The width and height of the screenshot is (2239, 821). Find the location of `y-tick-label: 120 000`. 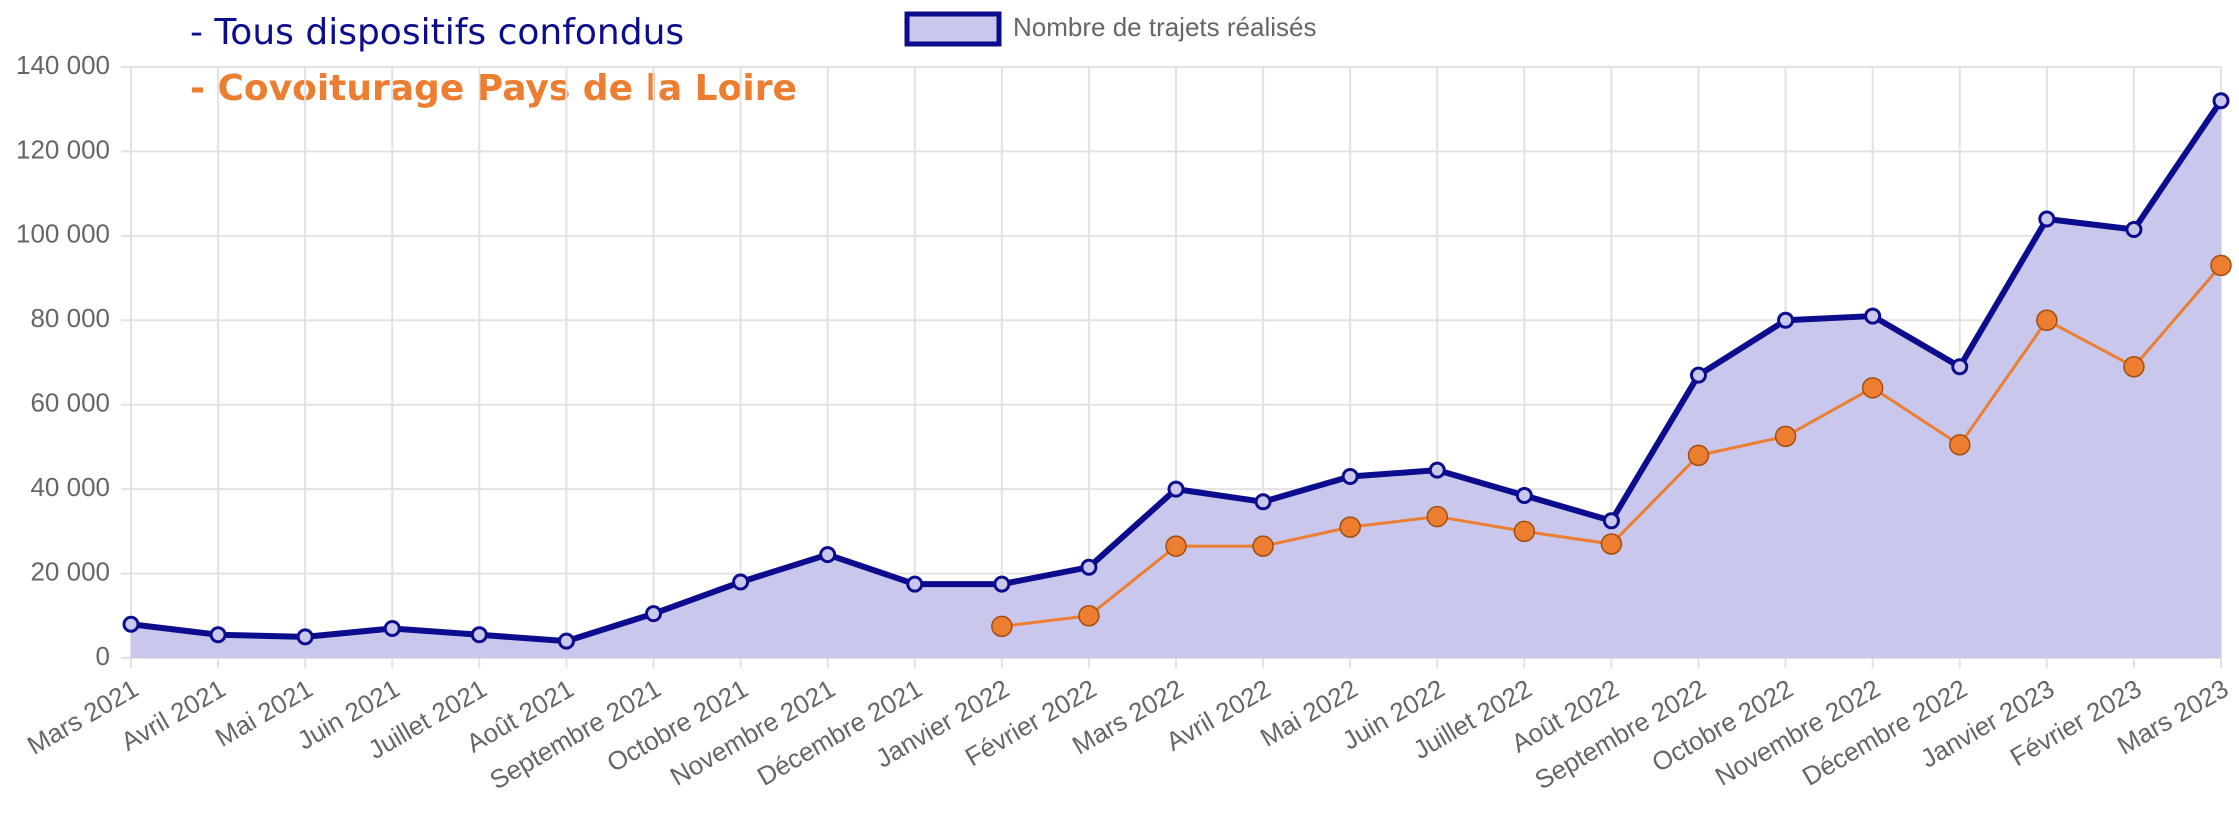

y-tick-label: 120 000 is located at coordinates (63, 149).